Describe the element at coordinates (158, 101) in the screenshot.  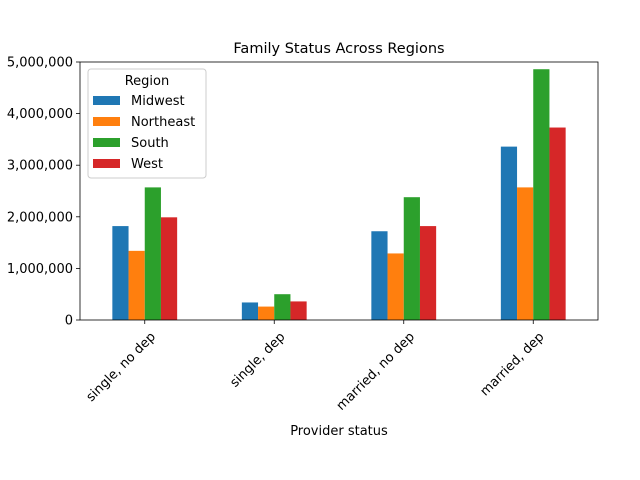
I see `legend-label-midwest: Midwest` at that location.